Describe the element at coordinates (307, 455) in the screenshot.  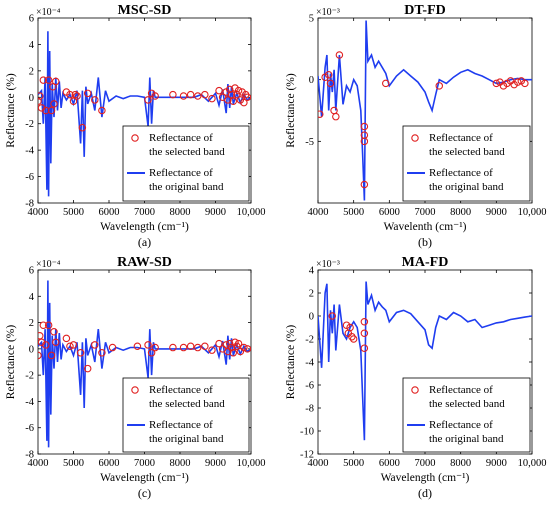
I see `y-tick-label: -12` at that location.